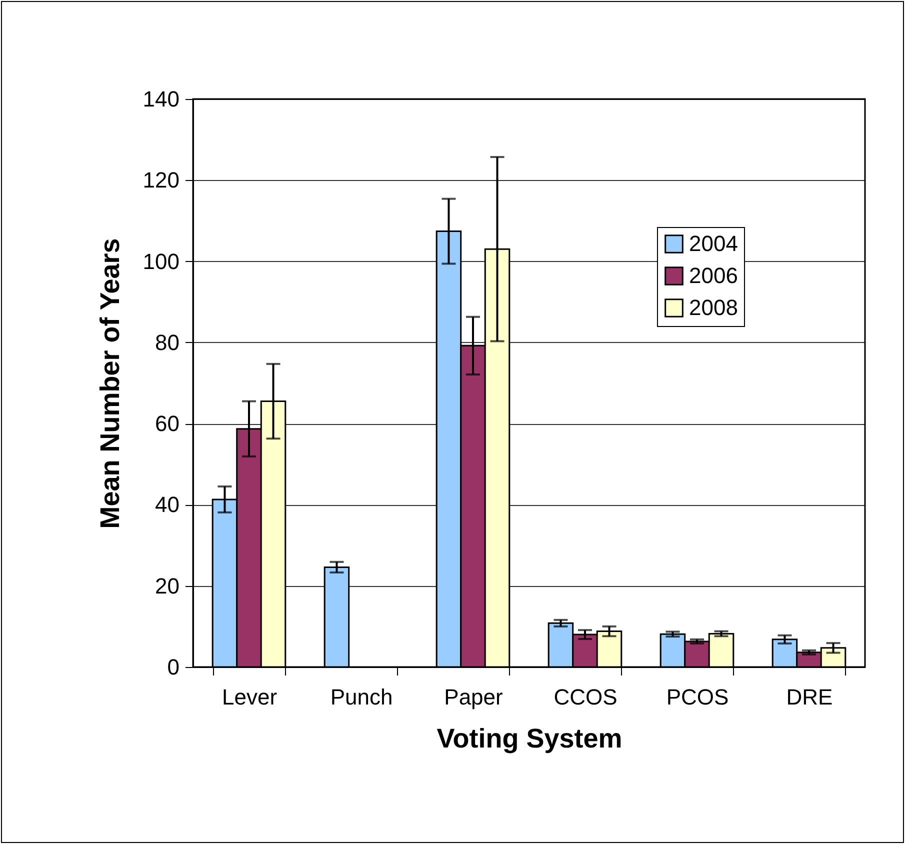 The height and width of the screenshot is (846, 909). Describe the element at coordinates (173, 667) in the screenshot. I see `y-tick-label: 0` at that location.